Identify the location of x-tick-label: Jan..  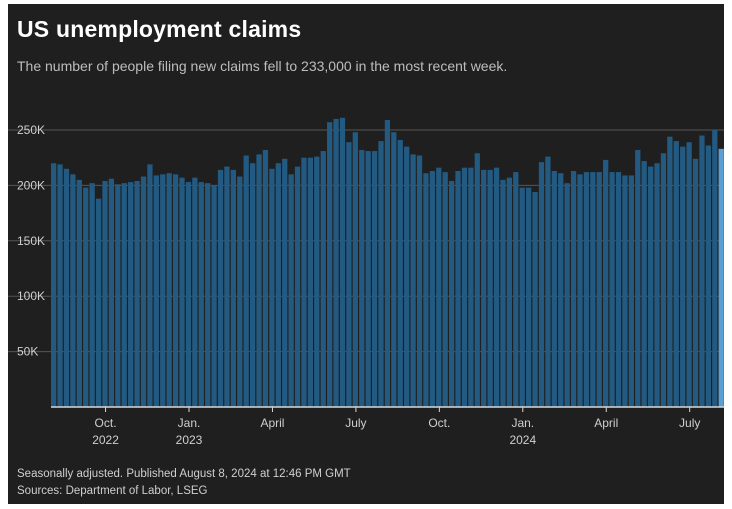
(522, 423).